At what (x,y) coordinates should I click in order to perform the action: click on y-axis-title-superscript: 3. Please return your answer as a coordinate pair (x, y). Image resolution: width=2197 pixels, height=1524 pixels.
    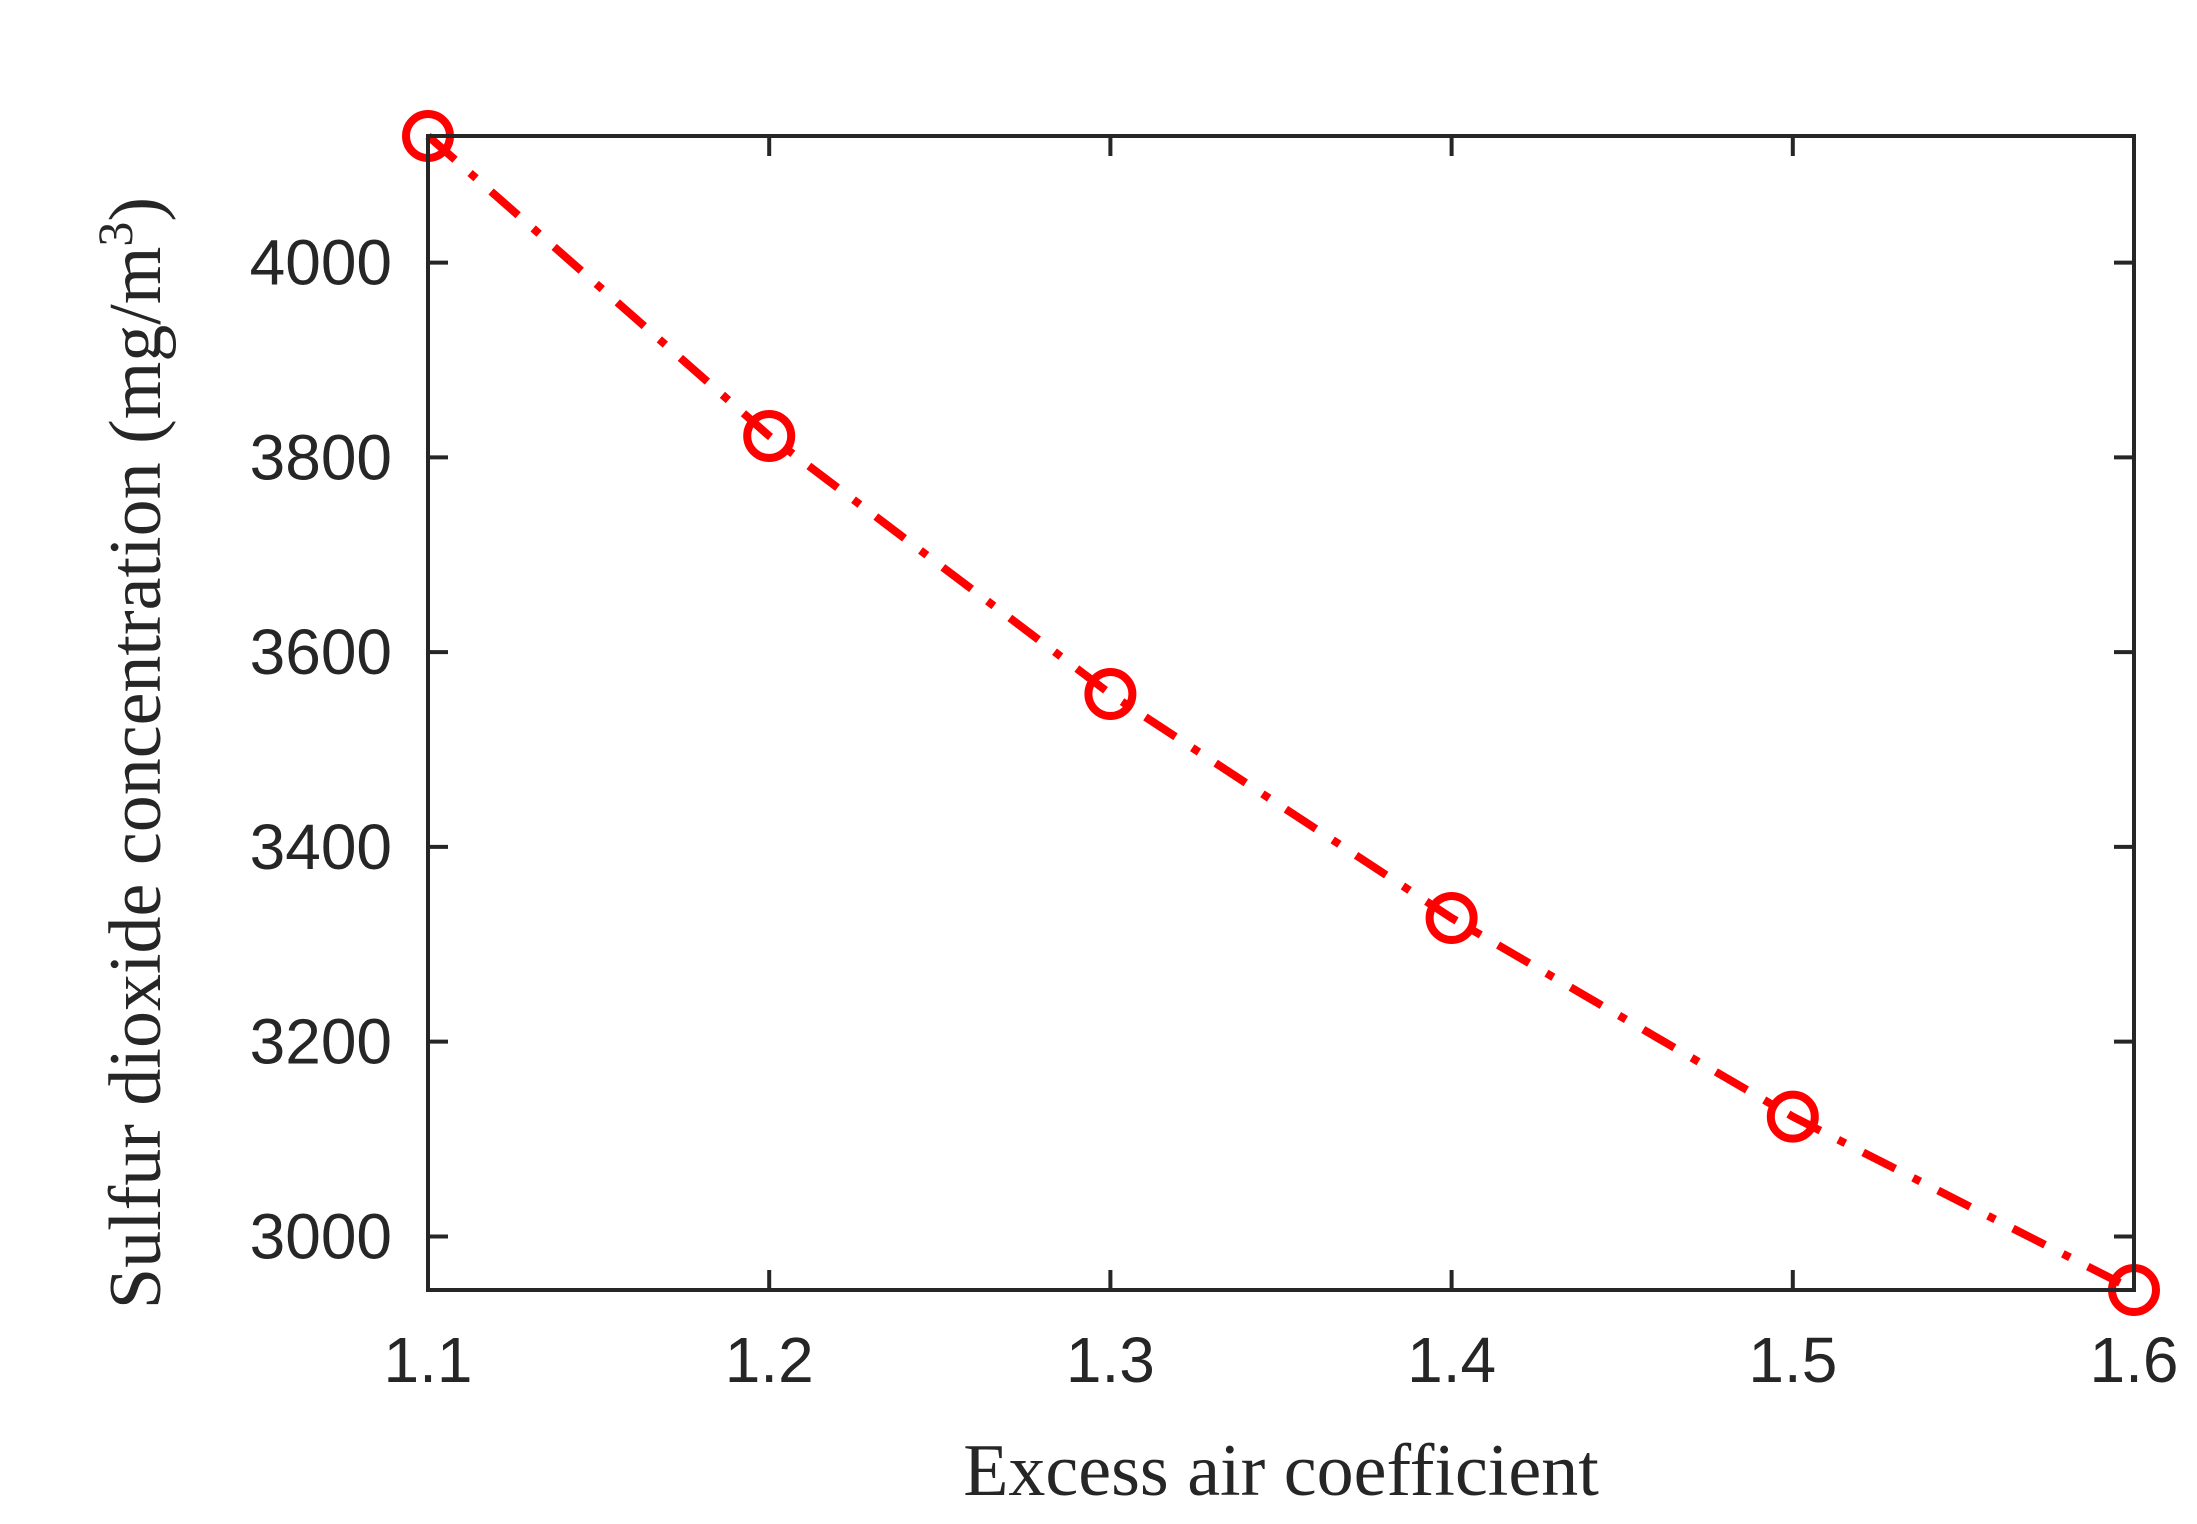
    Looking at the image, I should click on (115, 234).